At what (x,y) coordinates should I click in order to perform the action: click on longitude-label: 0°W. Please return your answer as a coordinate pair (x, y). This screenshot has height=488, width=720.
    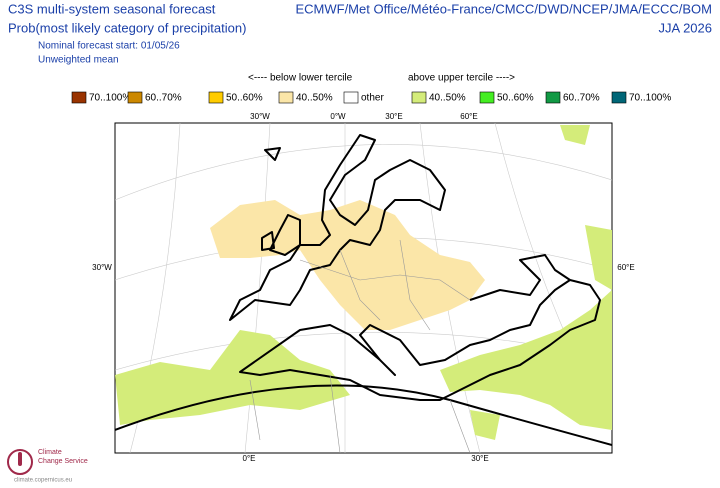
    Looking at the image, I should click on (338, 116).